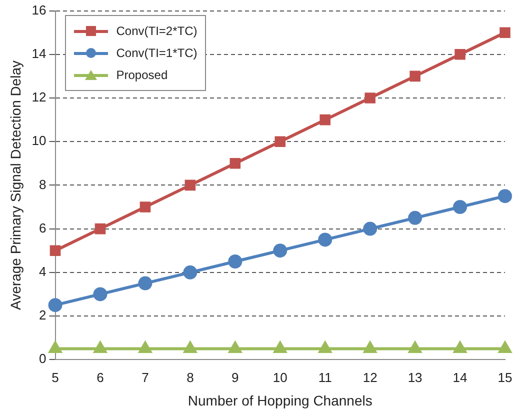 Image resolution: width=517 pixels, height=418 pixels. Describe the element at coordinates (15, 185) in the screenshot. I see `y-axis-title: Average Primary Signal Detection Delay` at that location.